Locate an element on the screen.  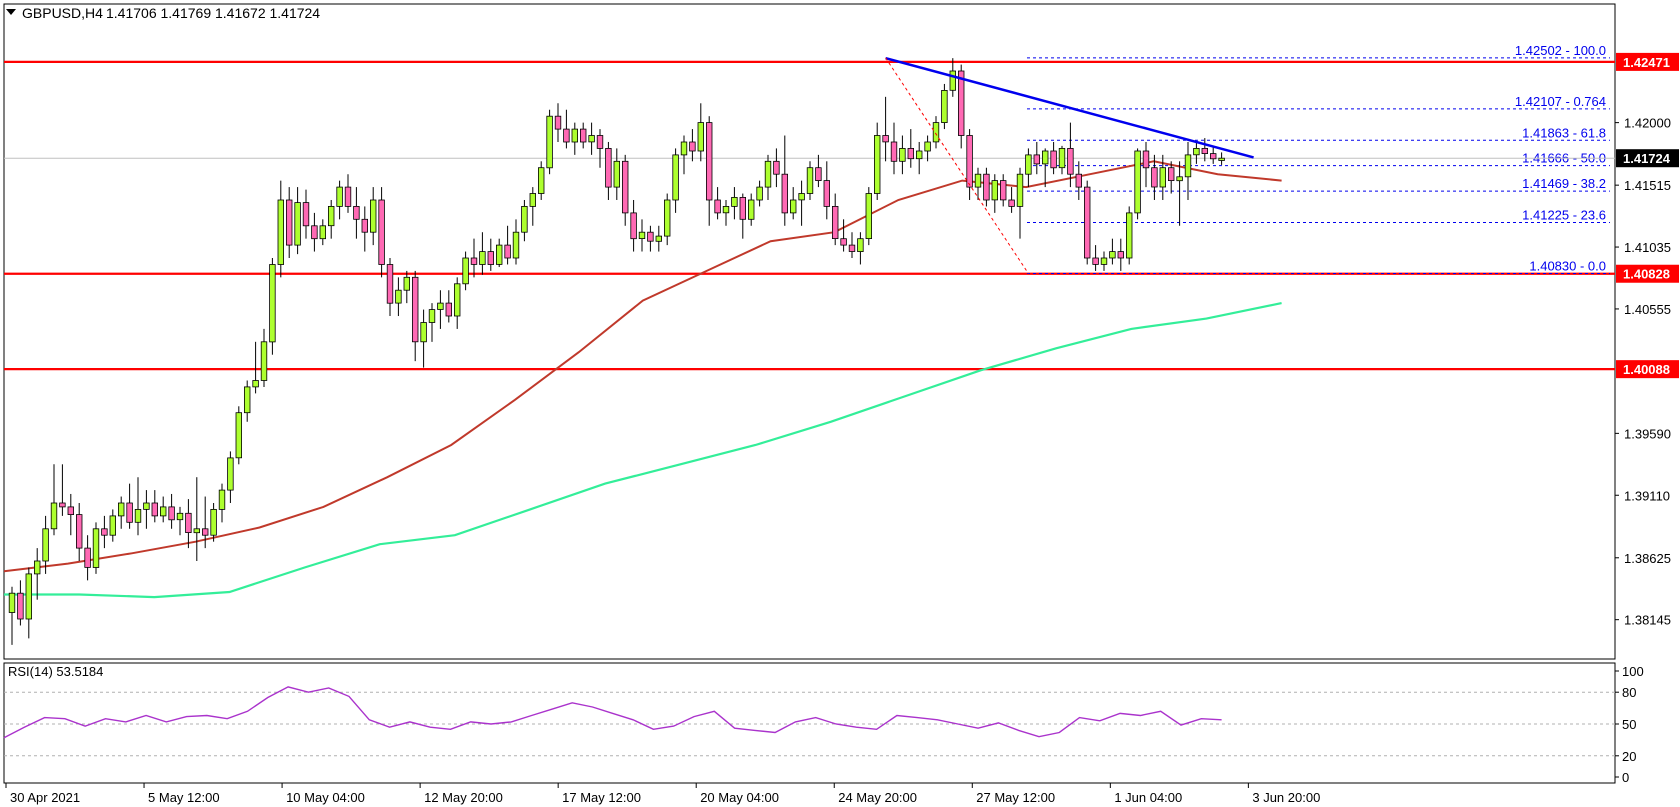
rsi-line is located at coordinates (612, 712).